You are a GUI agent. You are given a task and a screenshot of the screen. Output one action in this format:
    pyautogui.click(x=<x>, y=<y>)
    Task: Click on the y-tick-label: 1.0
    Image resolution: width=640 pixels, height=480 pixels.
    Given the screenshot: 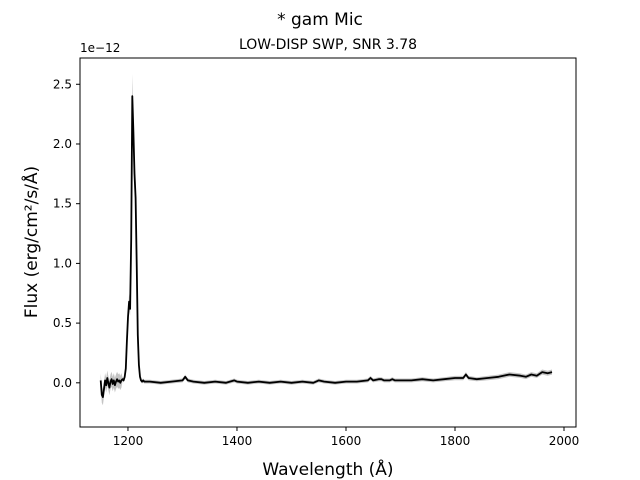 What is the action you would take?
    pyautogui.click(x=62, y=263)
    